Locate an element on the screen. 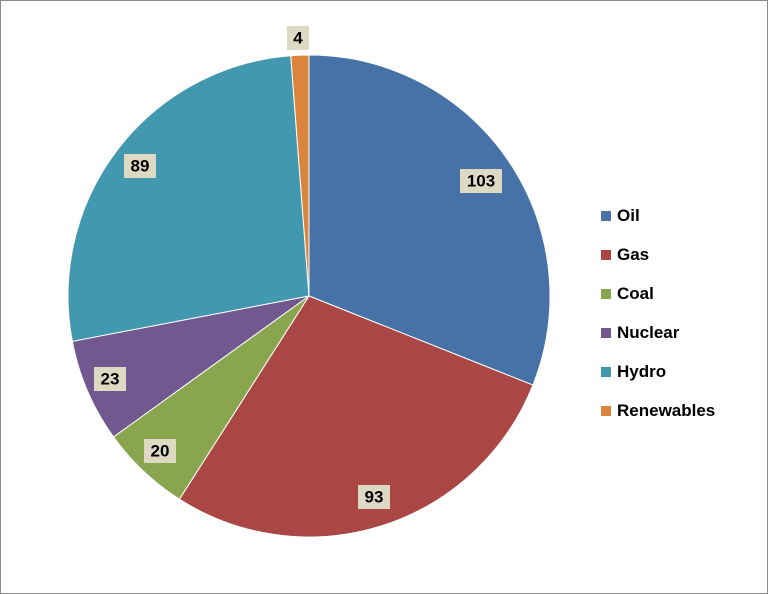 Image resolution: width=768 pixels, height=594 pixels. pie-slice-renewables is located at coordinates (300, 175).